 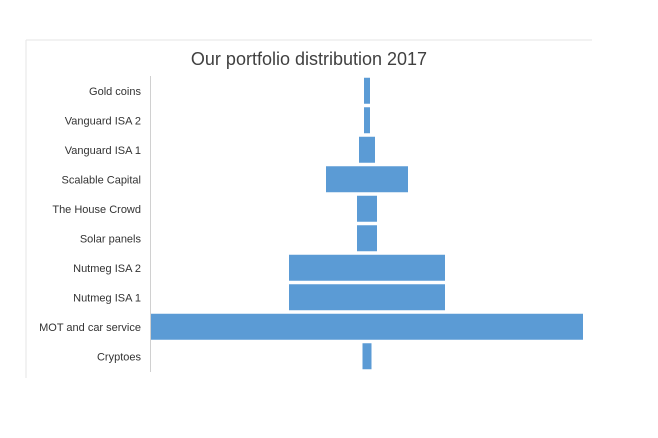 I want to click on bar-mot-and-car-service, so click(x=367, y=326).